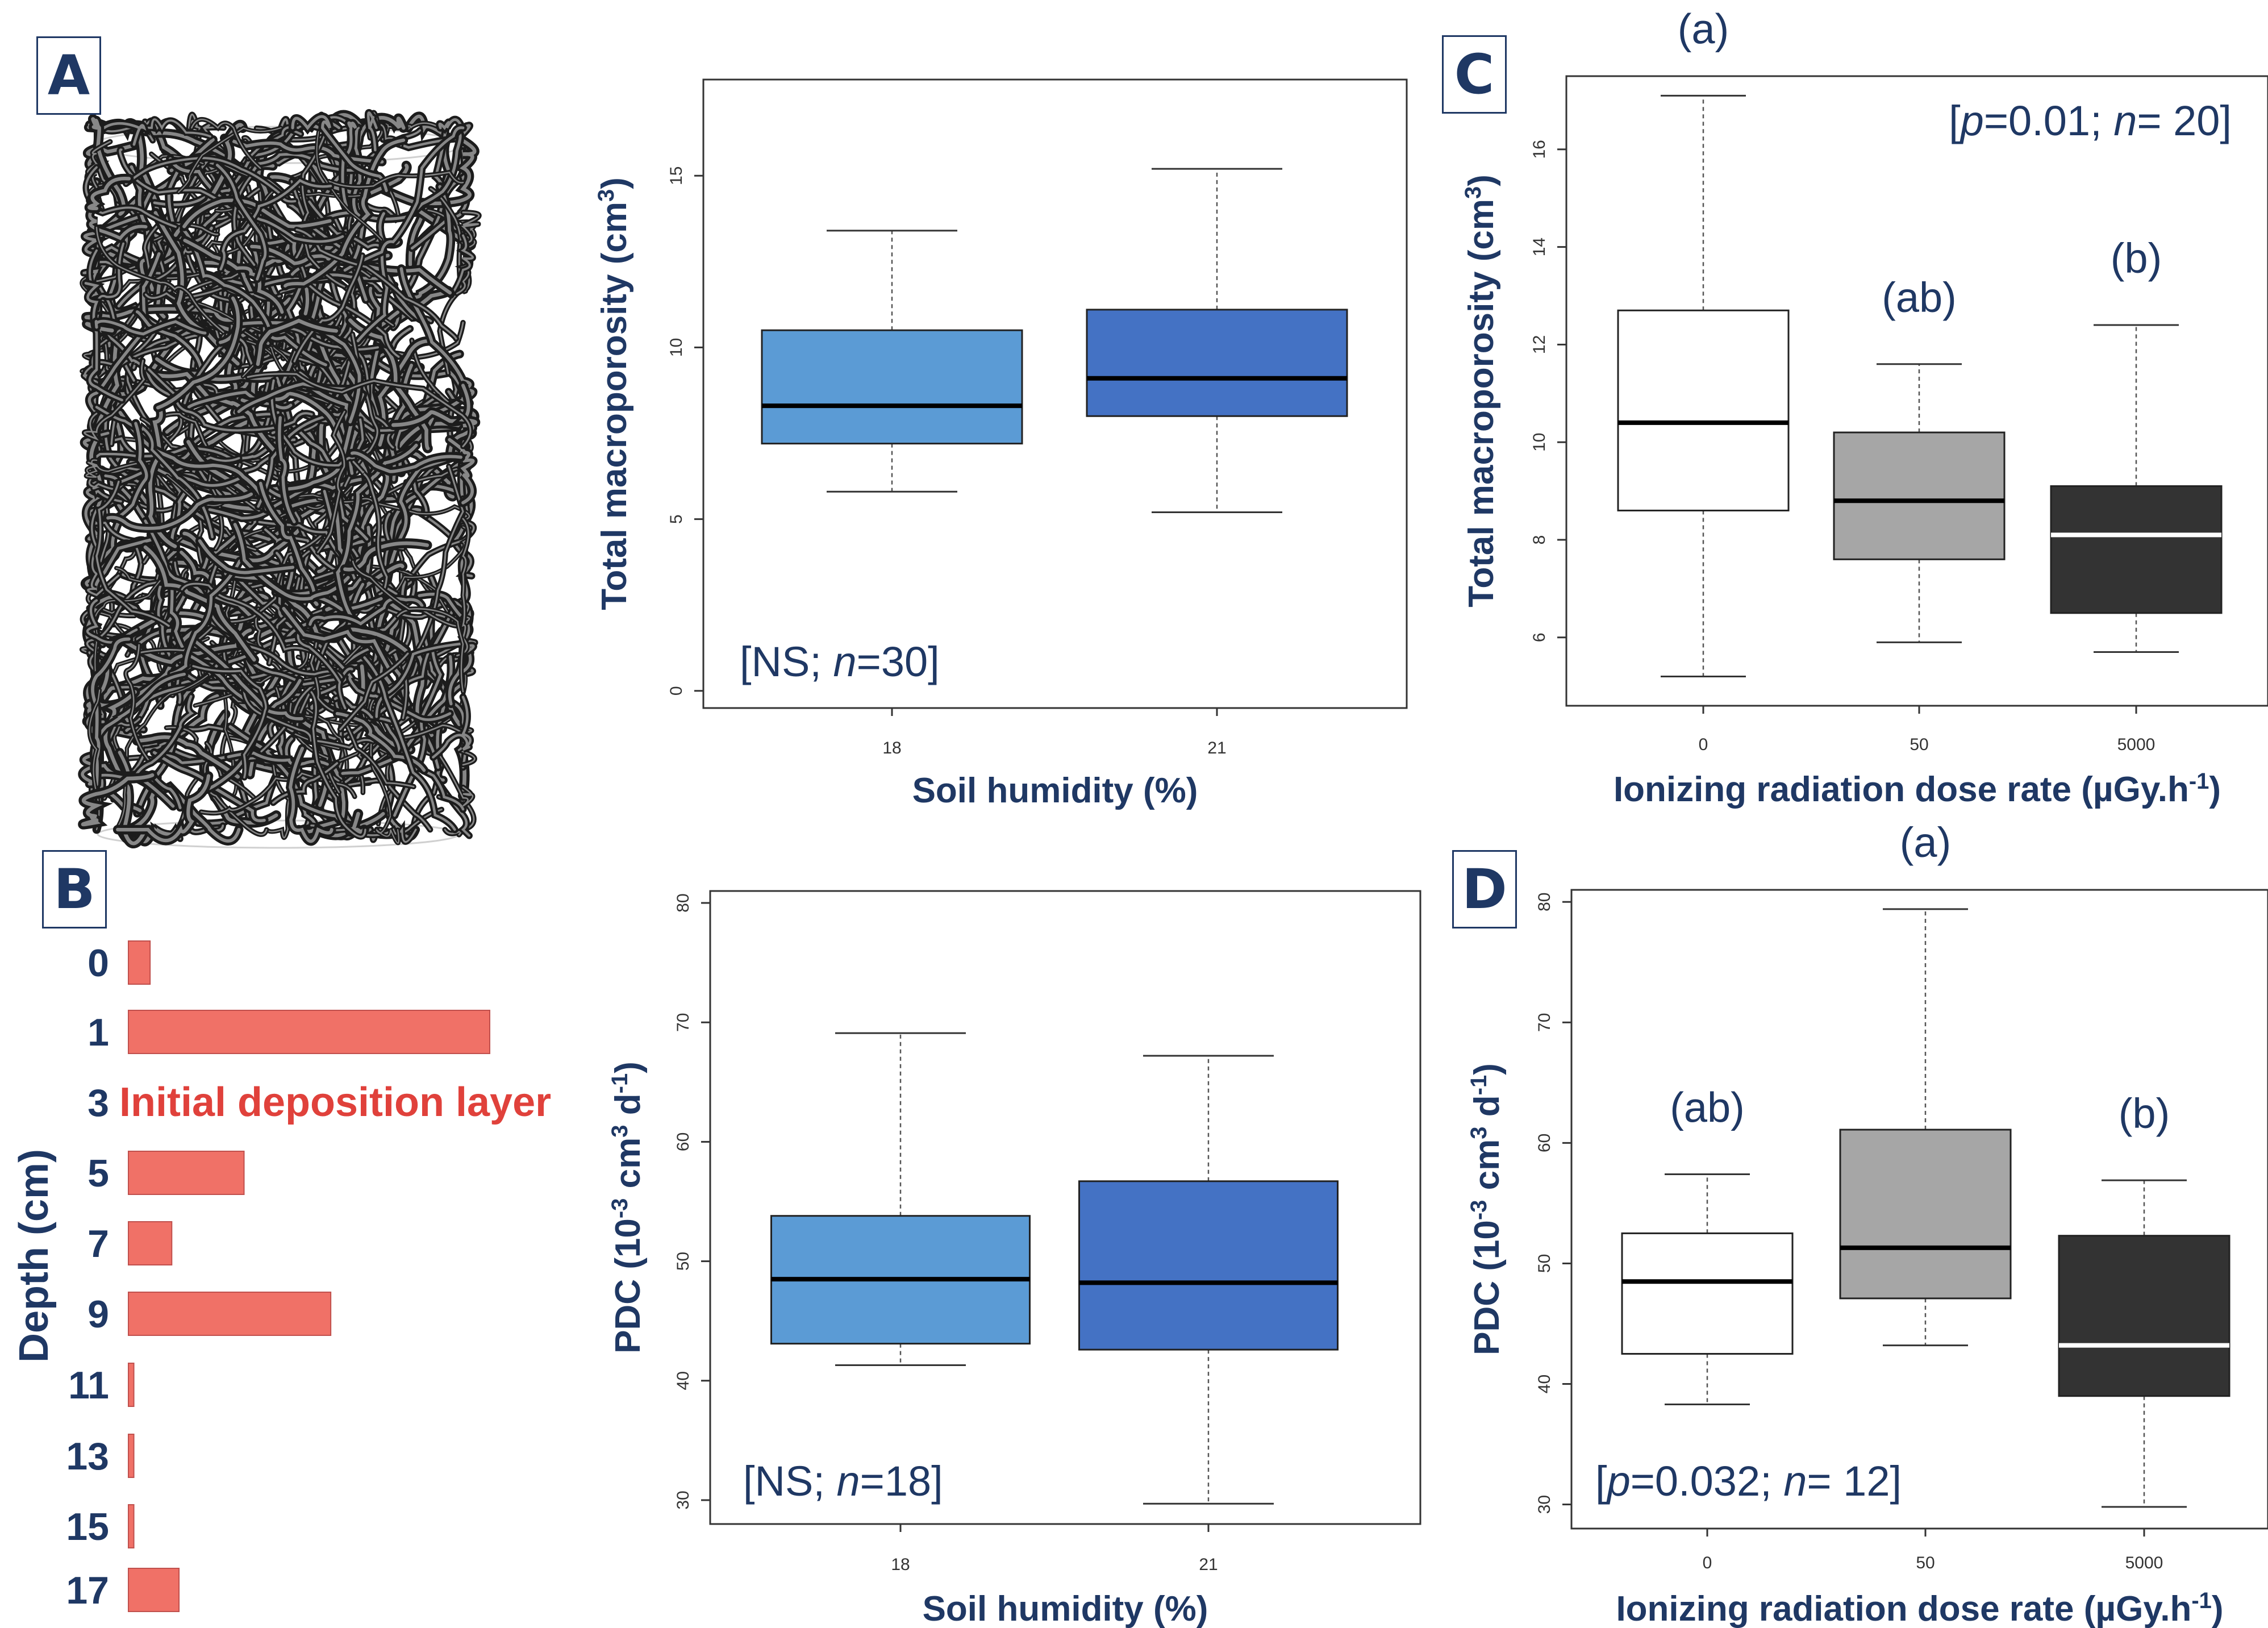  I want to click on stat-annotation-part: =0.01;, so click(2048, 121).